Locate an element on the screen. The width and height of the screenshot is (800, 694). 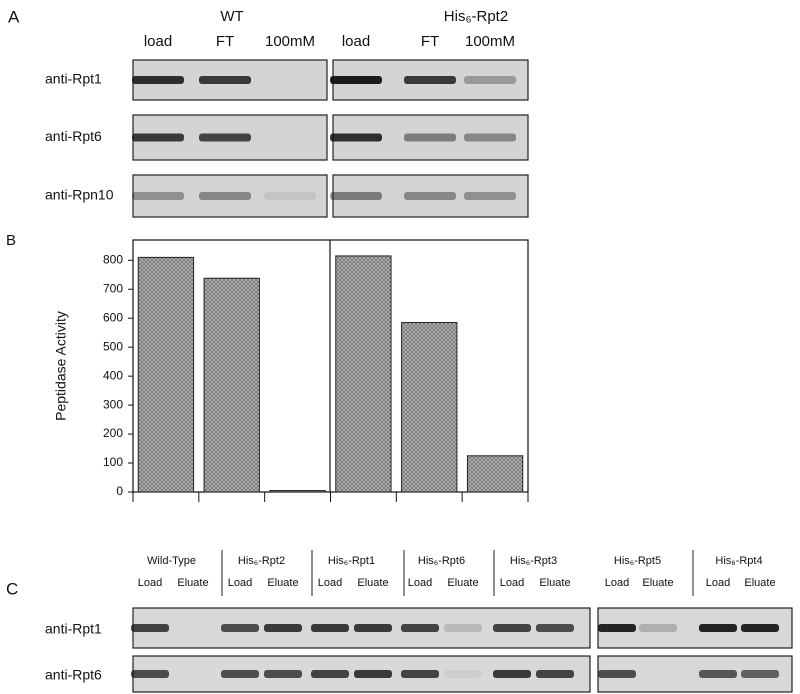
group-header: His₆-Rpt3 is located at coordinates (533, 561).